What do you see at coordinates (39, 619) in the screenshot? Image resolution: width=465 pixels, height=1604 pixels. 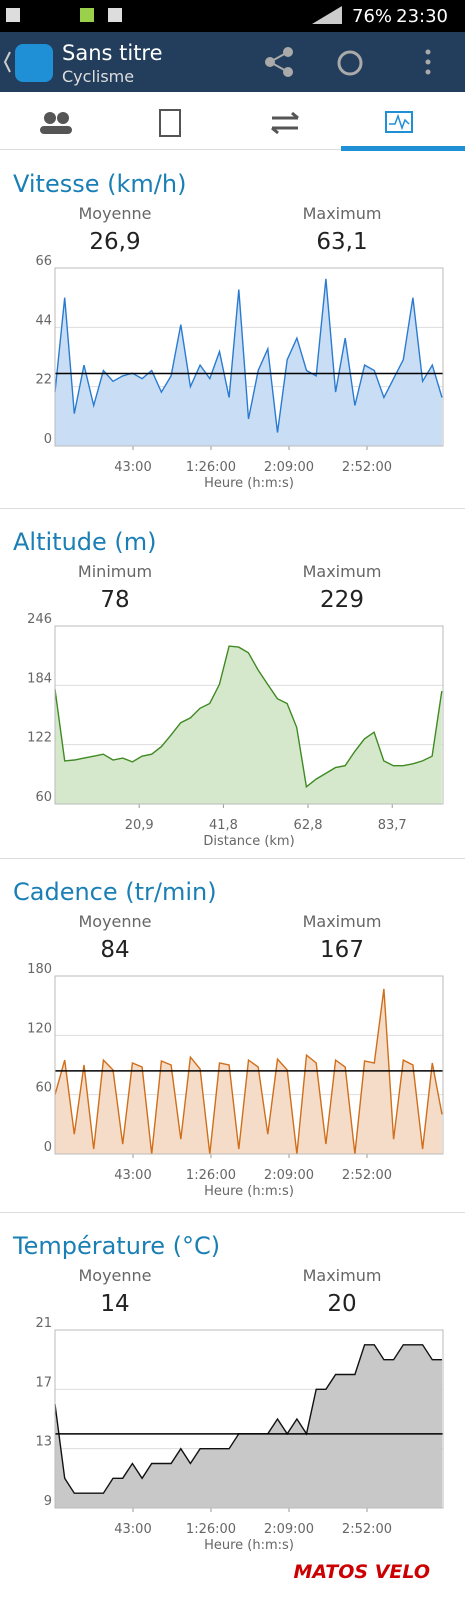 I see `y-tick-label: 246` at bounding box center [39, 619].